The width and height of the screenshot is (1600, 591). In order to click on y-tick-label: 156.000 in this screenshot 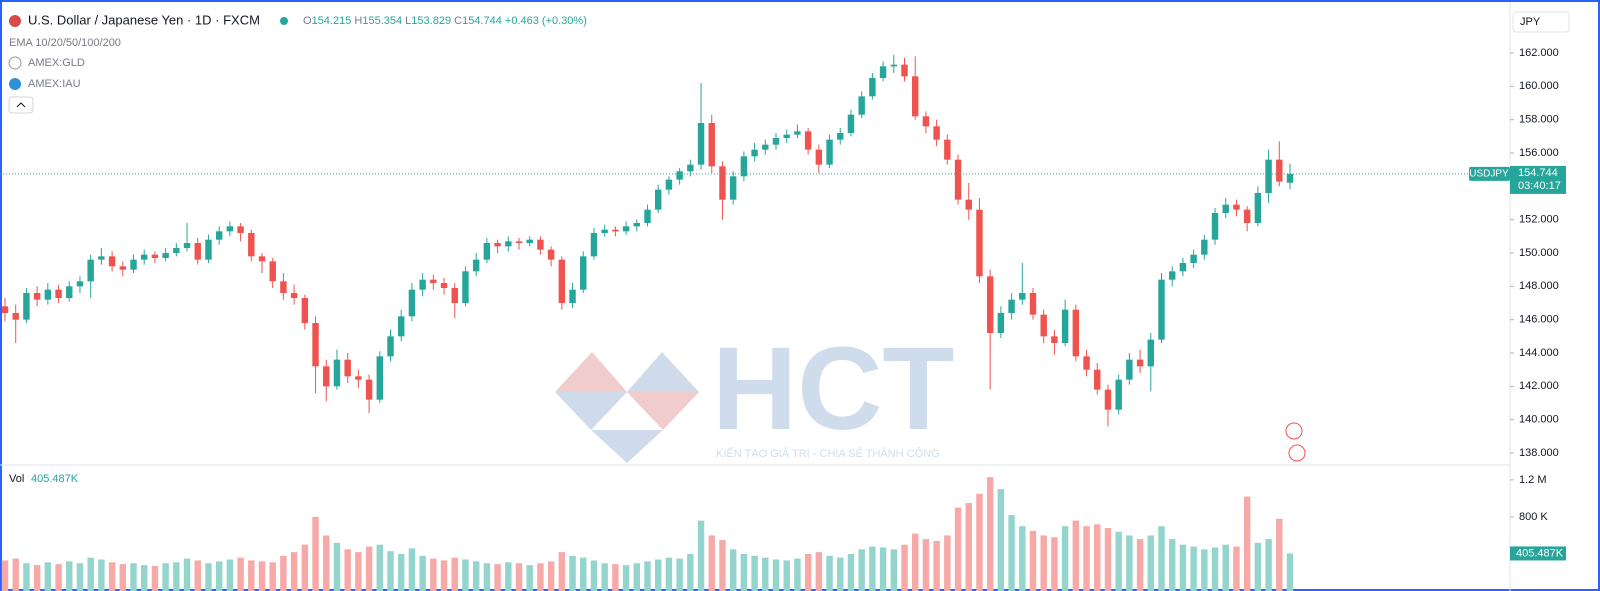, I will do `click(1539, 153)`.